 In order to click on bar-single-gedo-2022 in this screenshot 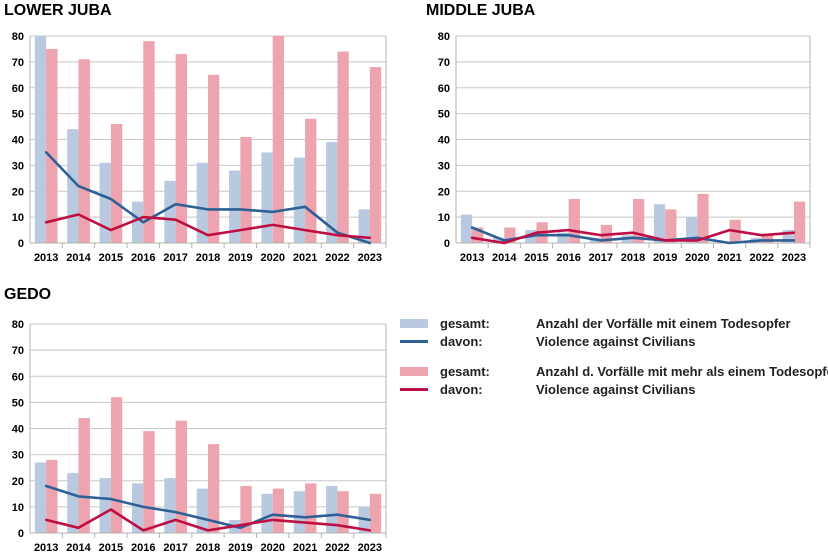, I will do `click(332, 509)`.